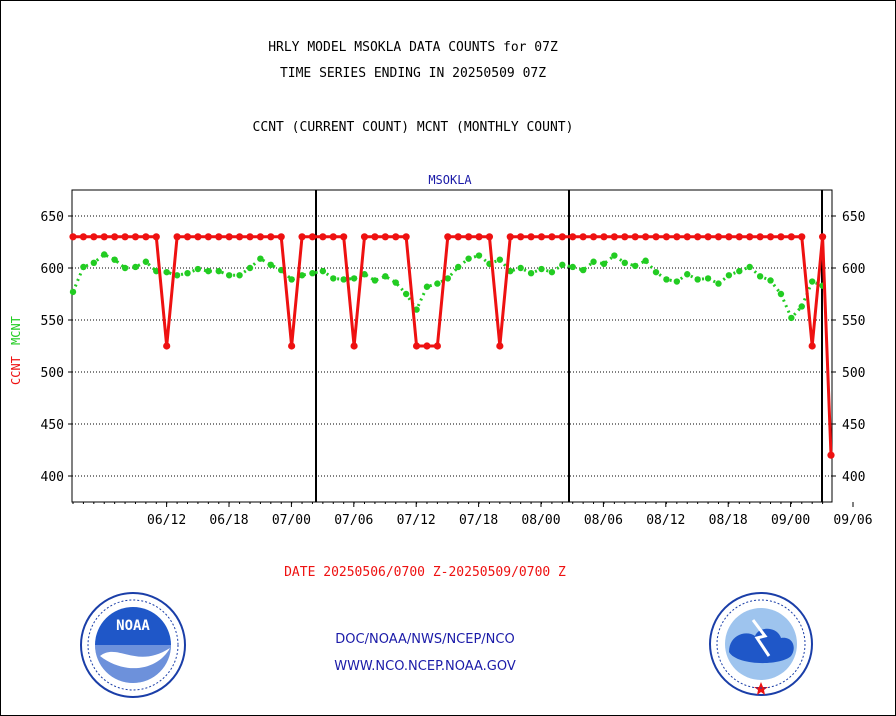 The height and width of the screenshot is (716, 896). Describe the element at coordinates (52, 321) in the screenshot. I see `y-tick-label-left: 550` at that location.